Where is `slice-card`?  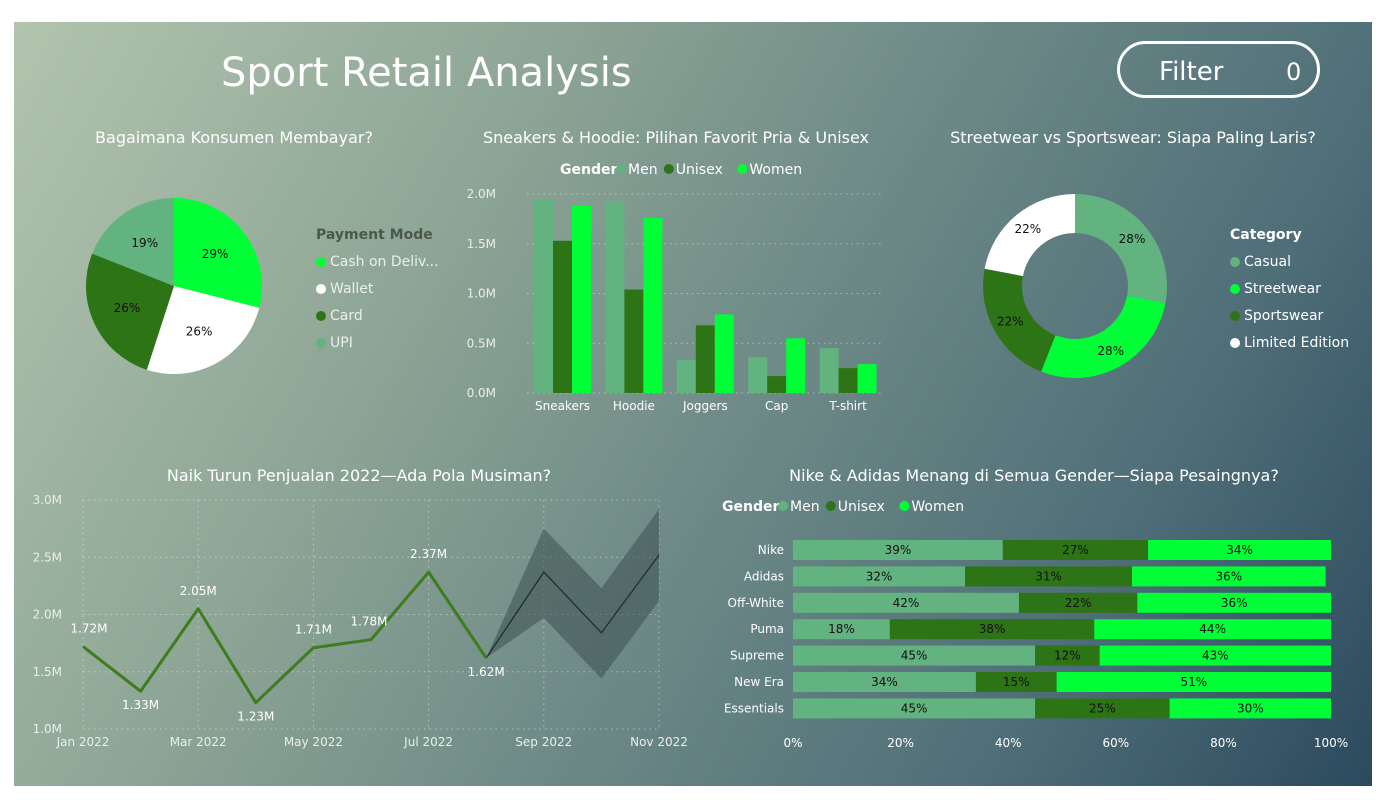
slice-card is located at coordinates (130, 311).